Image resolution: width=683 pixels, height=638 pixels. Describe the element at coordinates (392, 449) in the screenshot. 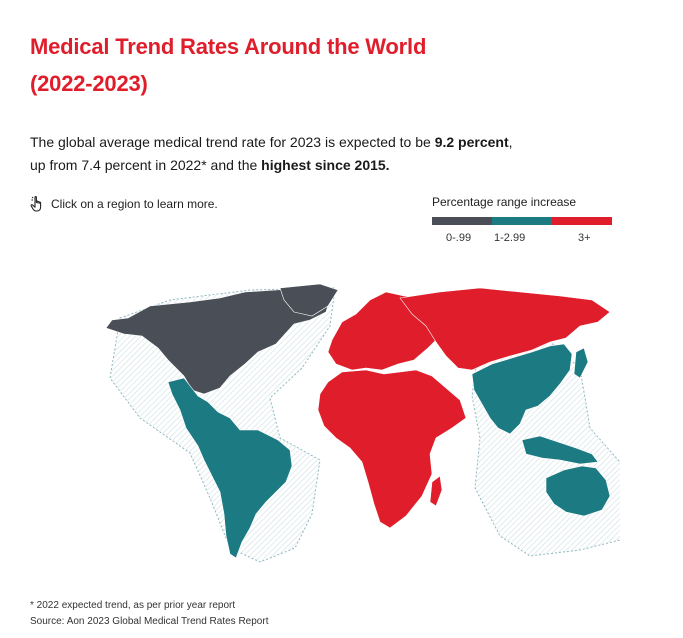

I see `region-middle-east-africa` at that location.